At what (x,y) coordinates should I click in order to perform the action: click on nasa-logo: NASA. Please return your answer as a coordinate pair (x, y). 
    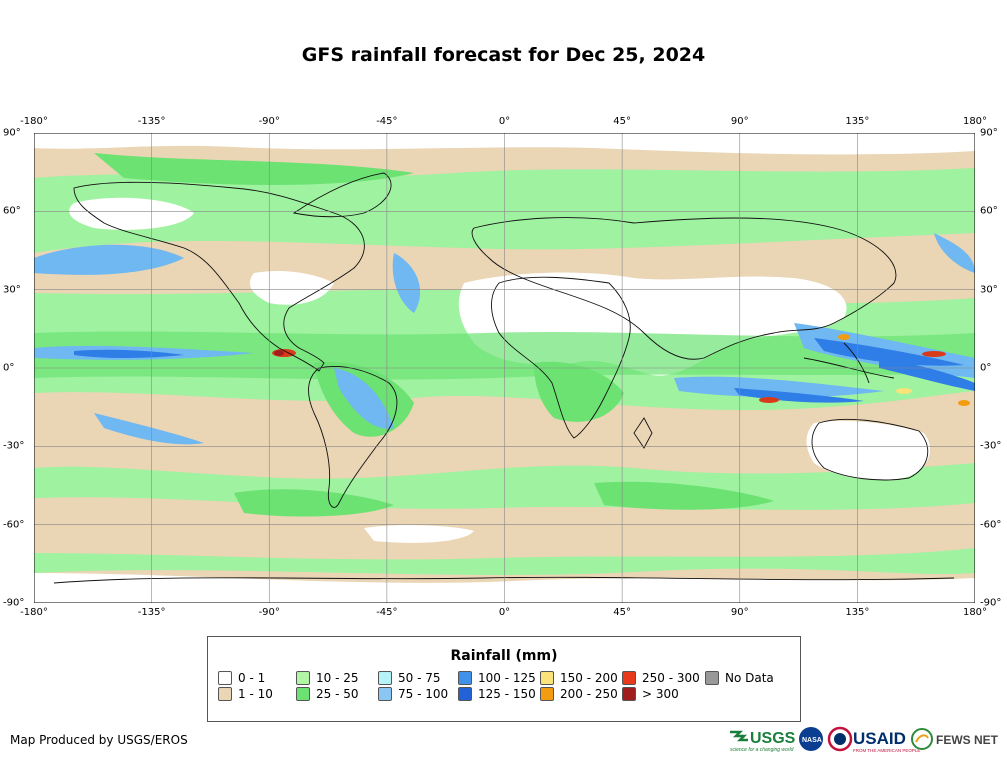
    Looking at the image, I should click on (811, 739).